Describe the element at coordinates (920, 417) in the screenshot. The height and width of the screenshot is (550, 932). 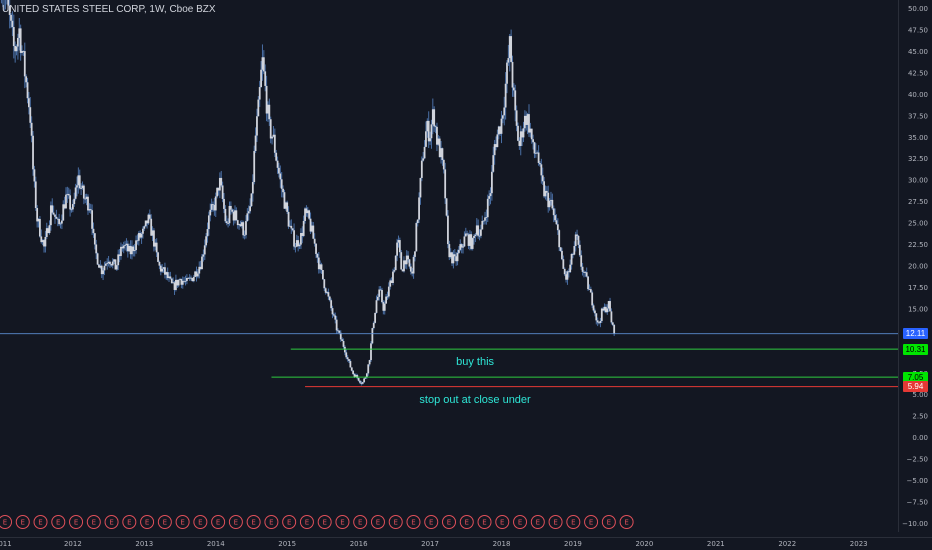
I see `y-tick-label: 2.50` at that location.